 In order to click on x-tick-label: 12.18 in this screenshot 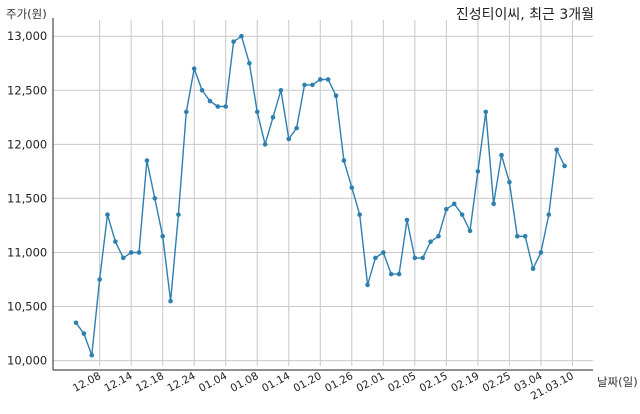, I will do `click(150, 382)`.